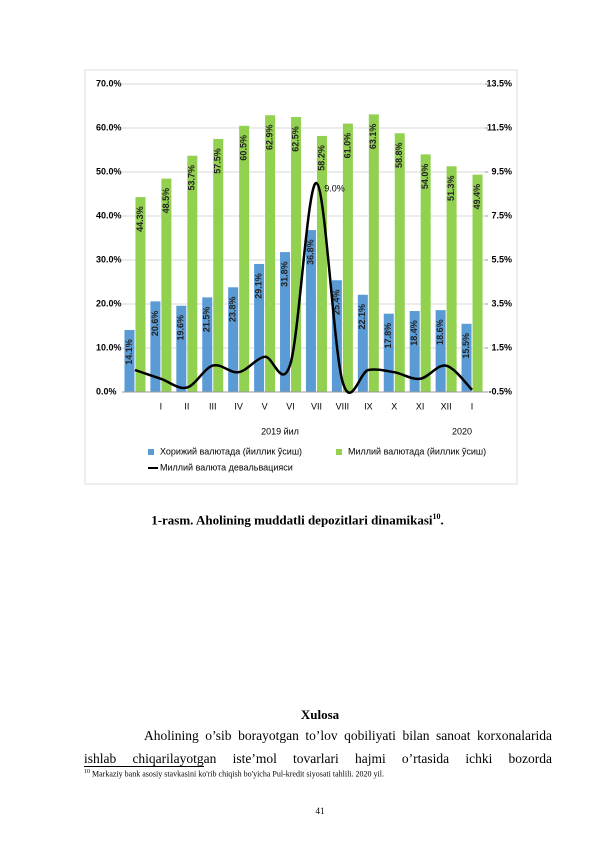  I want to click on value-label: 21.5%, so click(207, 320).